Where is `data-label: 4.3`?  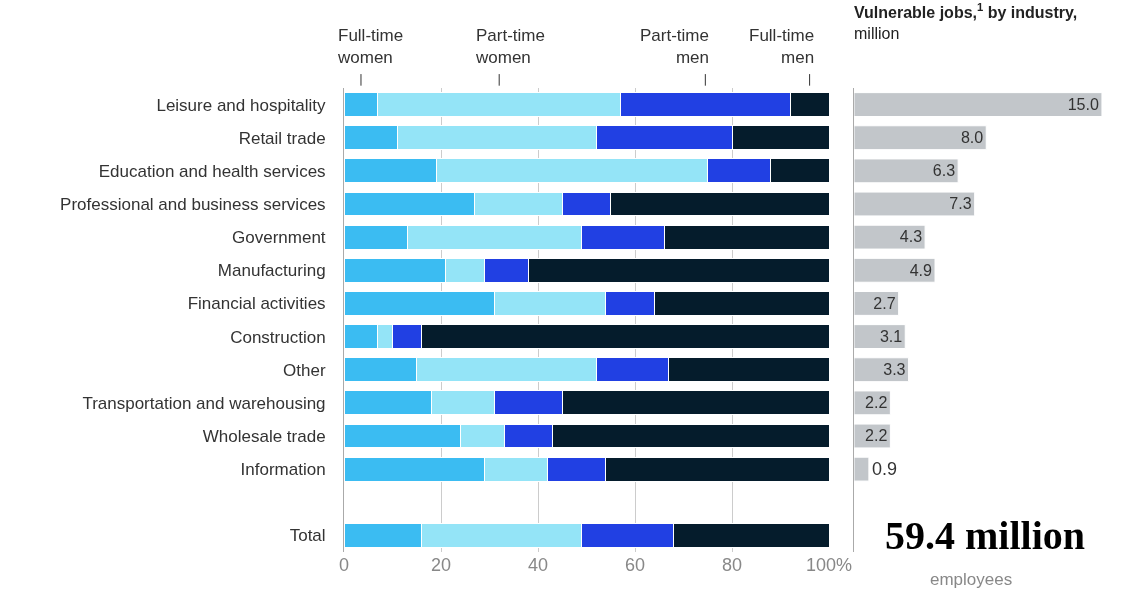
data-label: 4.3 is located at coordinates (911, 236).